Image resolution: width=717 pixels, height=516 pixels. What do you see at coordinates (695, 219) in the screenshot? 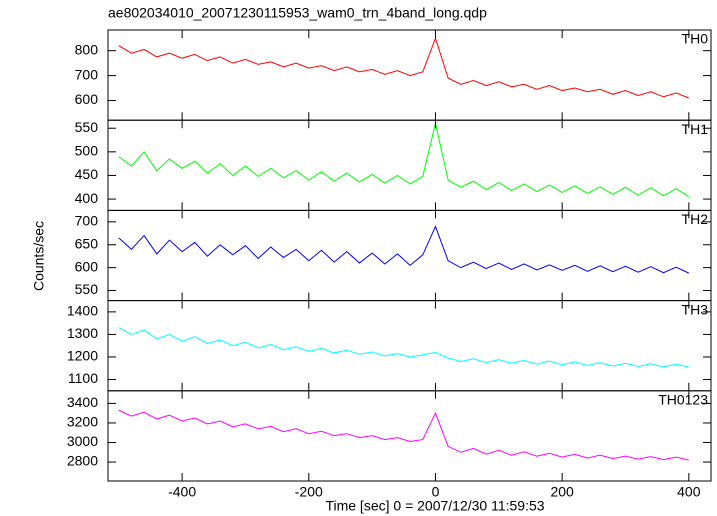
I see `panel-label: TH2` at bounding box center [695, 219].